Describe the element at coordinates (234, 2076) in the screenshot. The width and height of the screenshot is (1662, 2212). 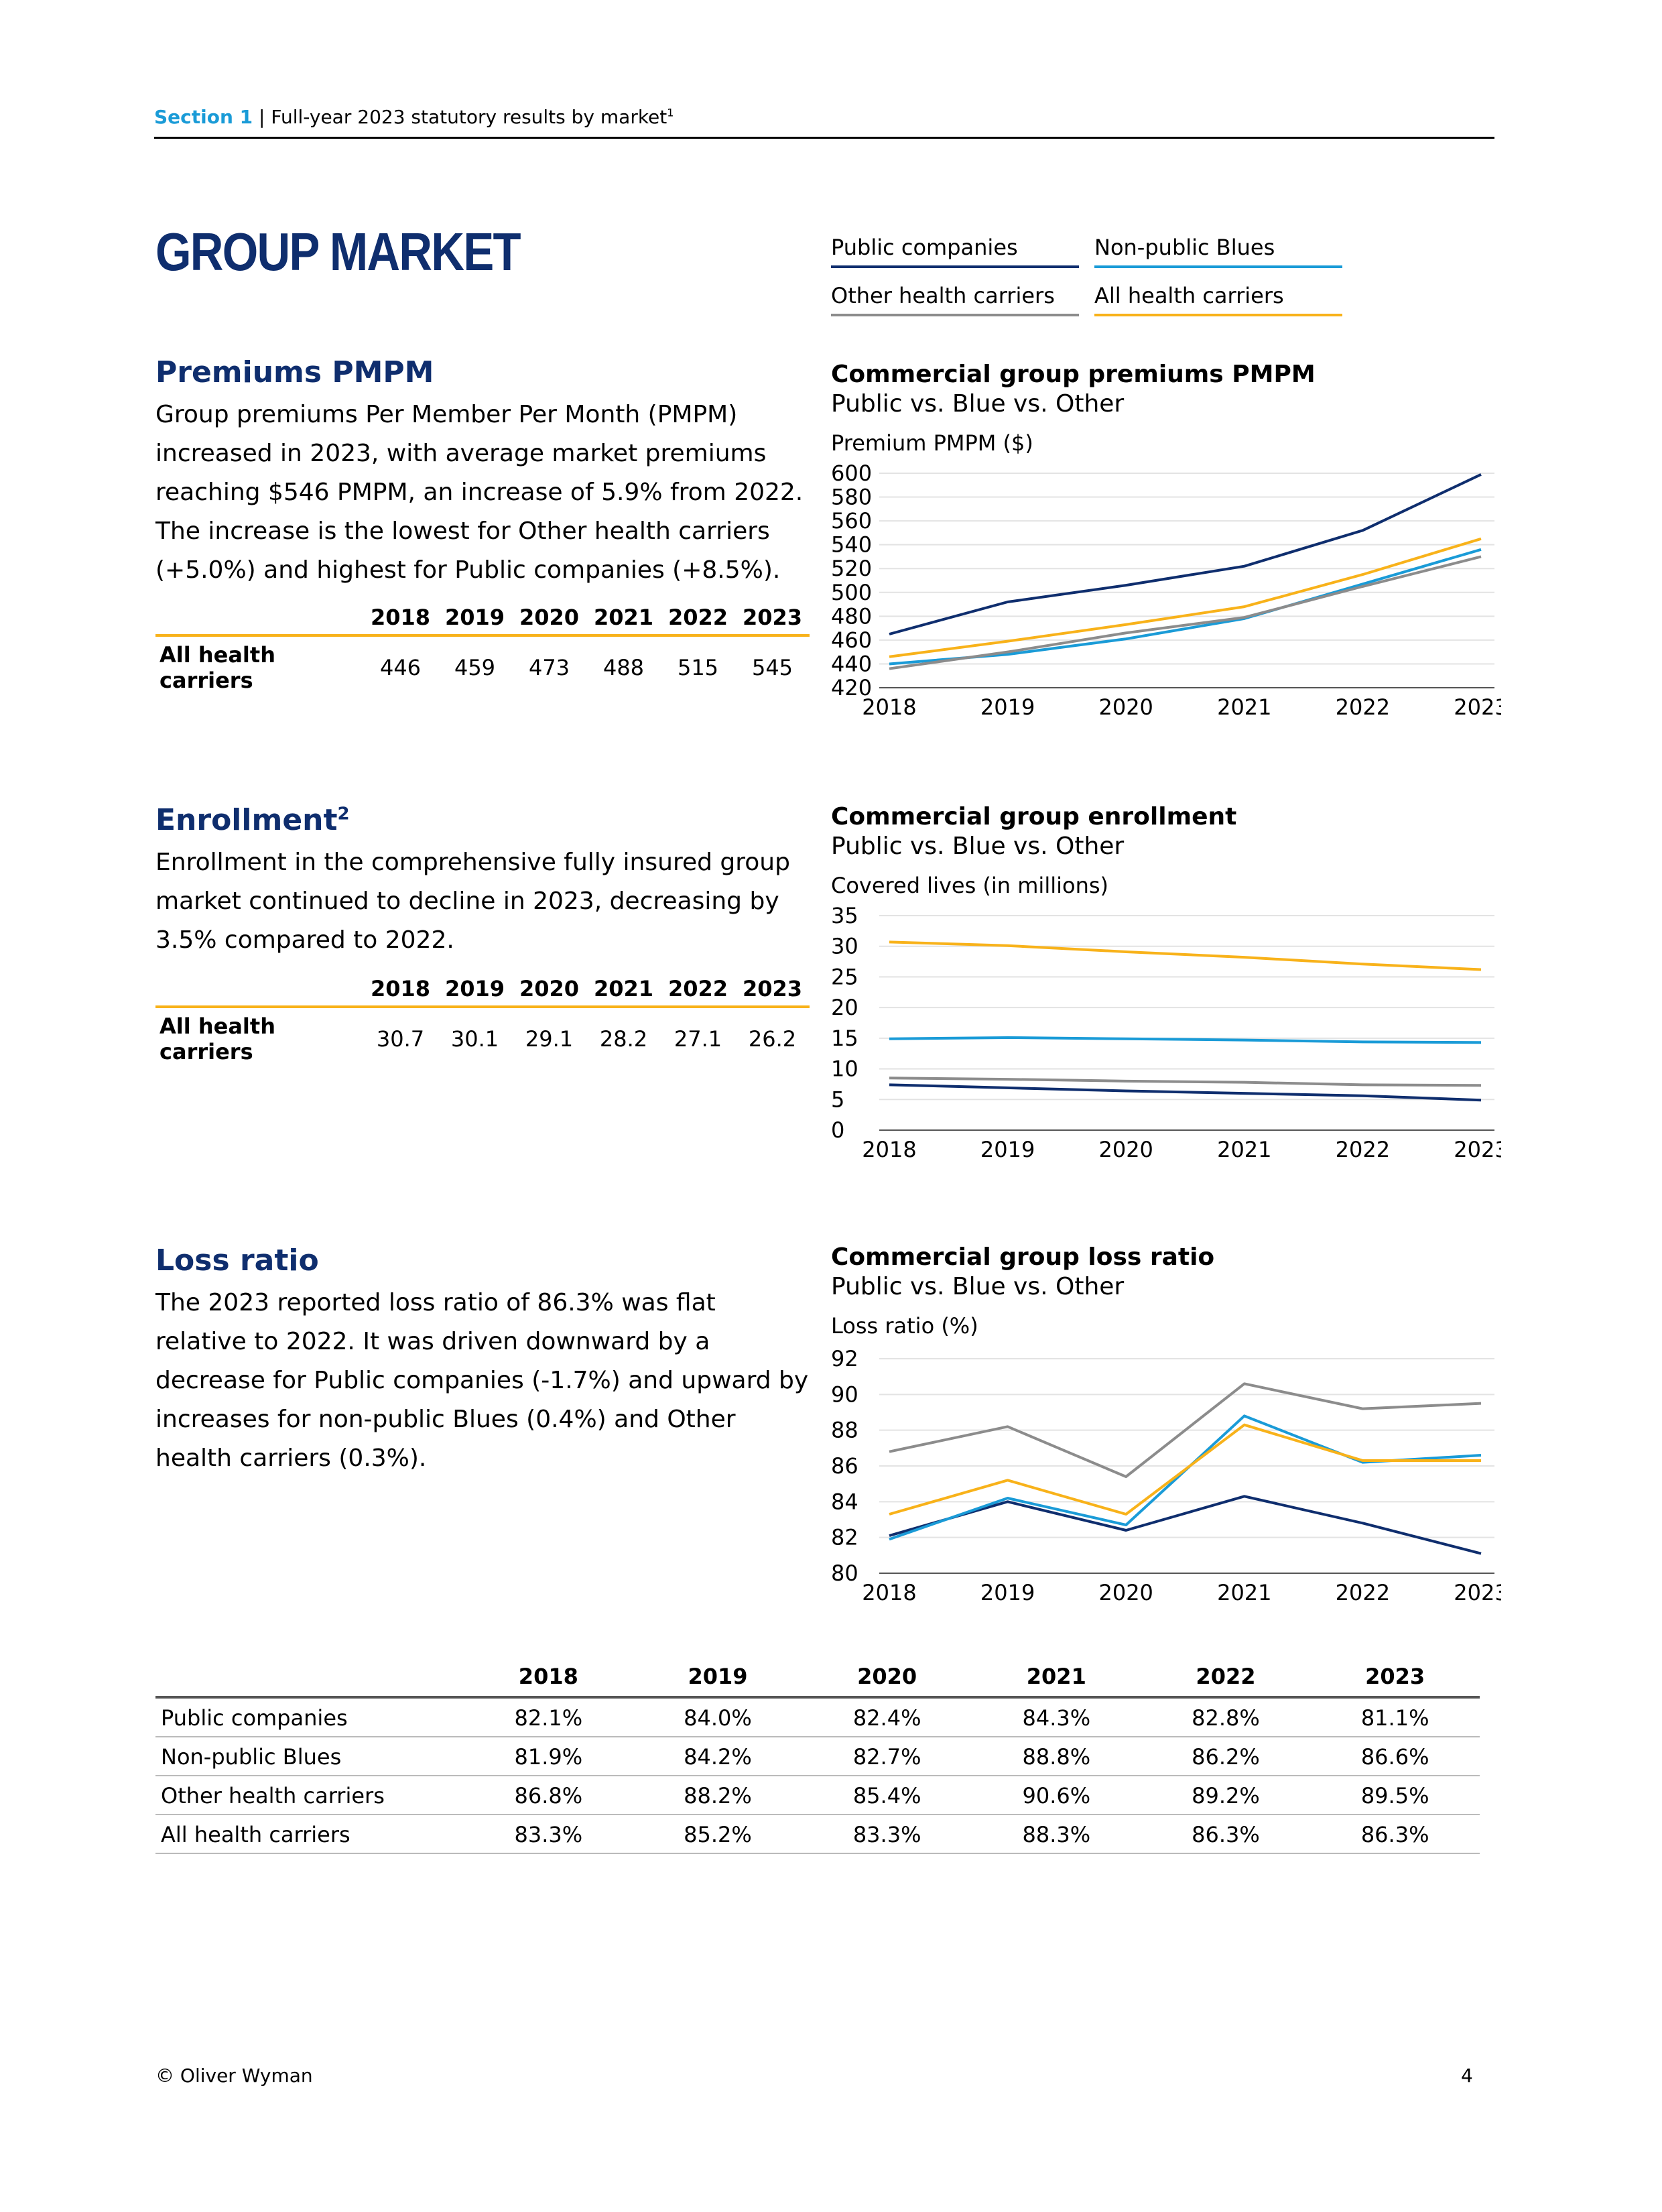
I see `footer-copyright: © Oliver Wyman` at that location.